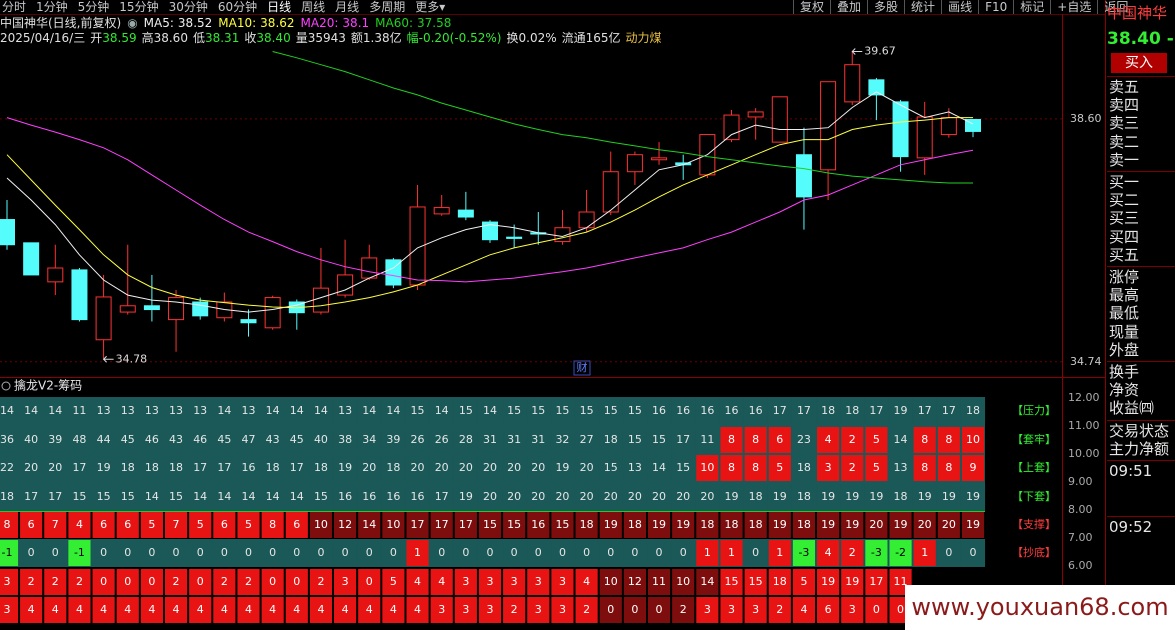 This screenshot has width=1175, height=630. Describe the element at coordinates (811, 7) in the screenshot. I see `toolbar-button: 复权` at that location.